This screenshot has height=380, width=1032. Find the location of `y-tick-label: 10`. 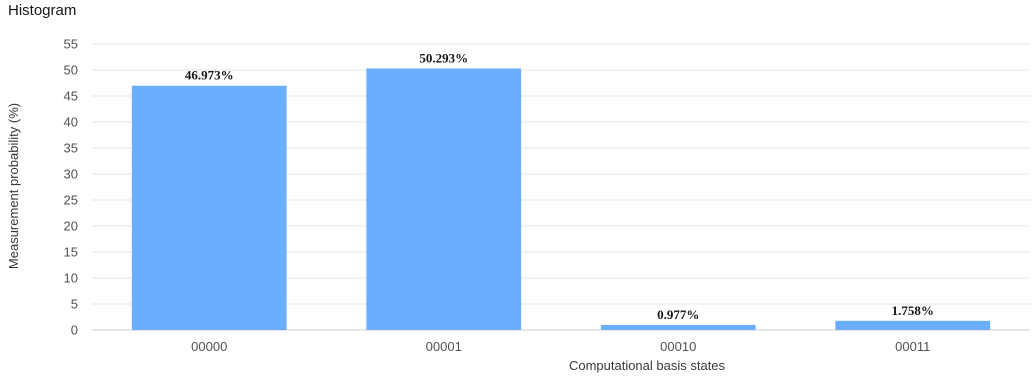

y-tick-label: 10 is located at coordinates (71, 278).